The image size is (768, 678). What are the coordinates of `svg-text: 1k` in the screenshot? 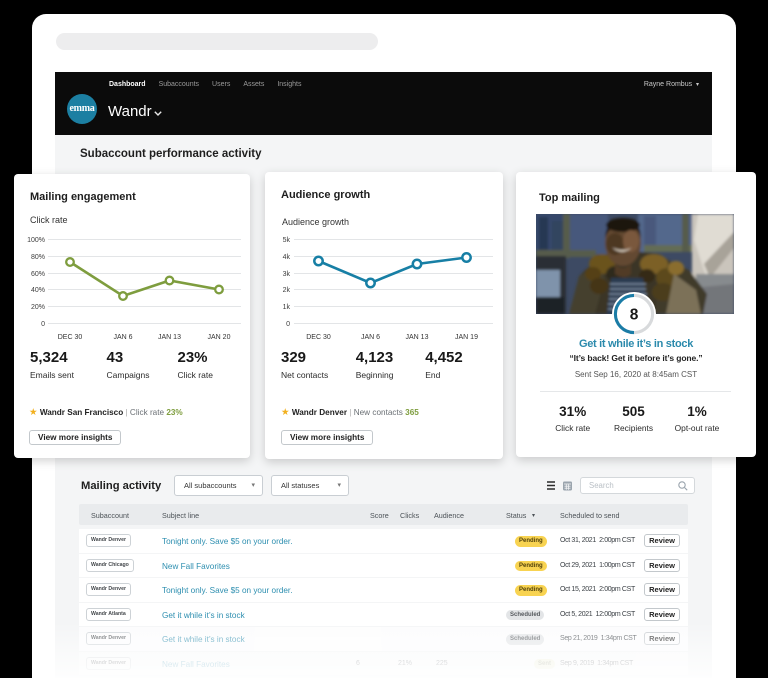 It's located at (287, 307).